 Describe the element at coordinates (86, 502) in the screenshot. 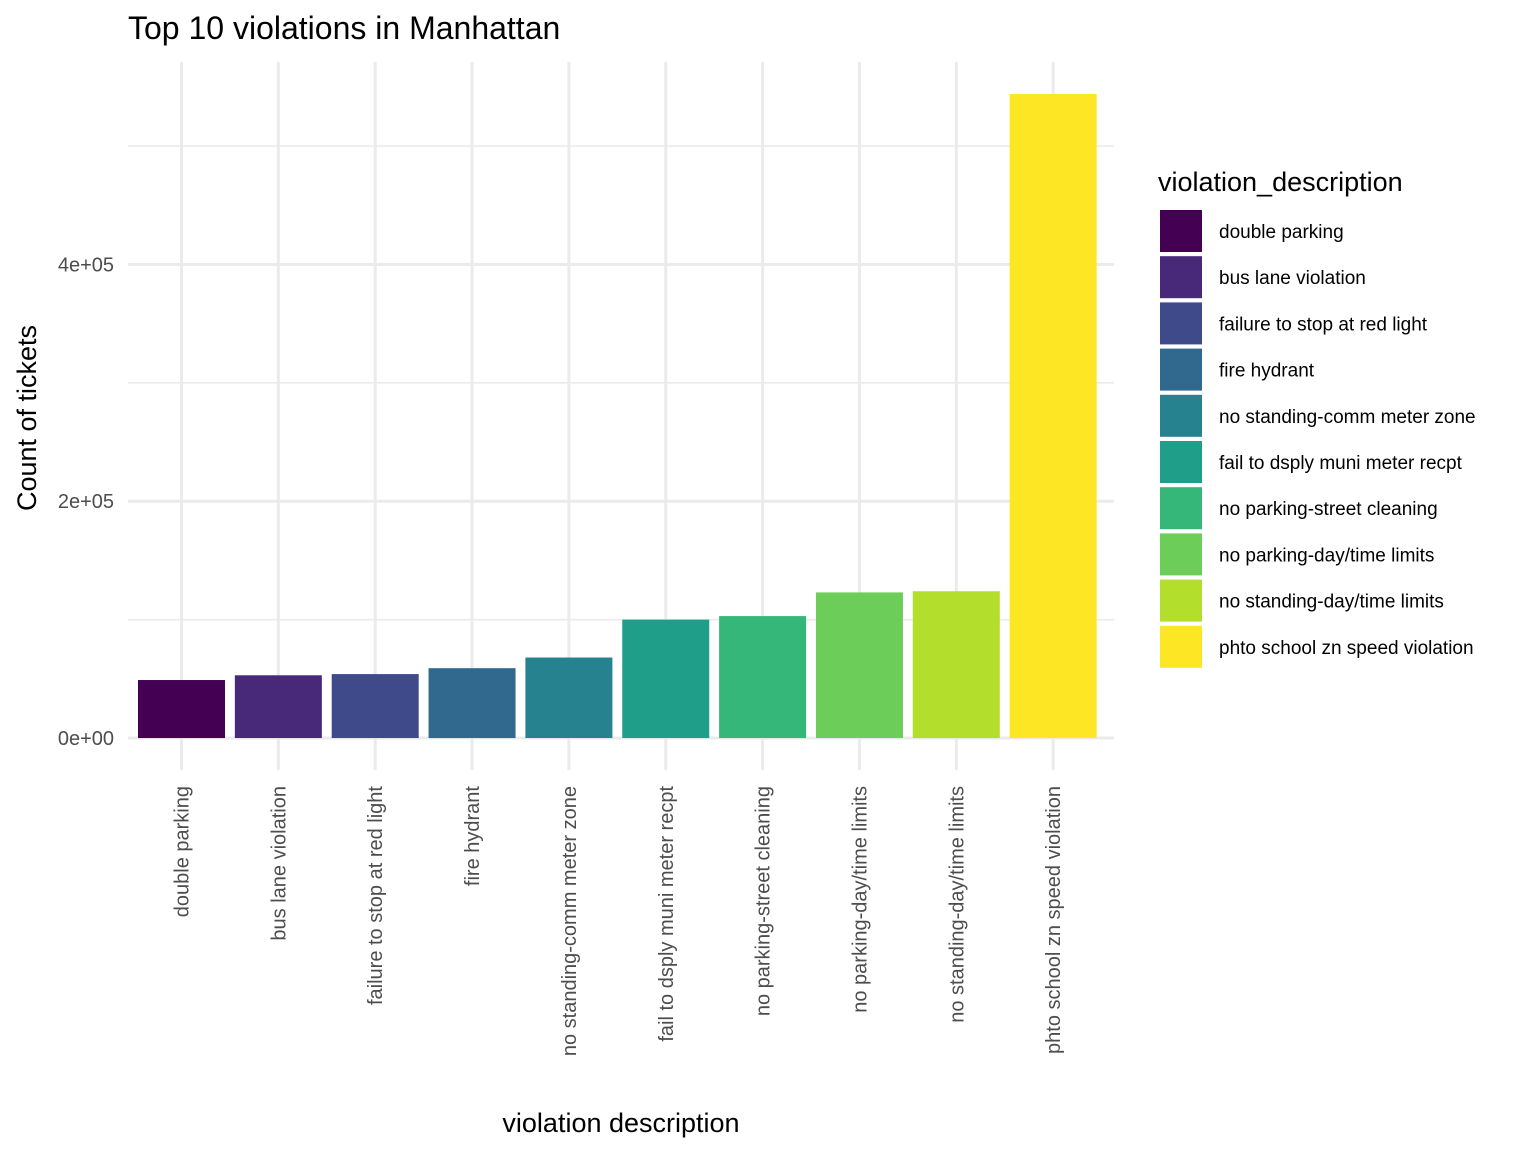

I see `y-tick-label: 2e+05` at that location.